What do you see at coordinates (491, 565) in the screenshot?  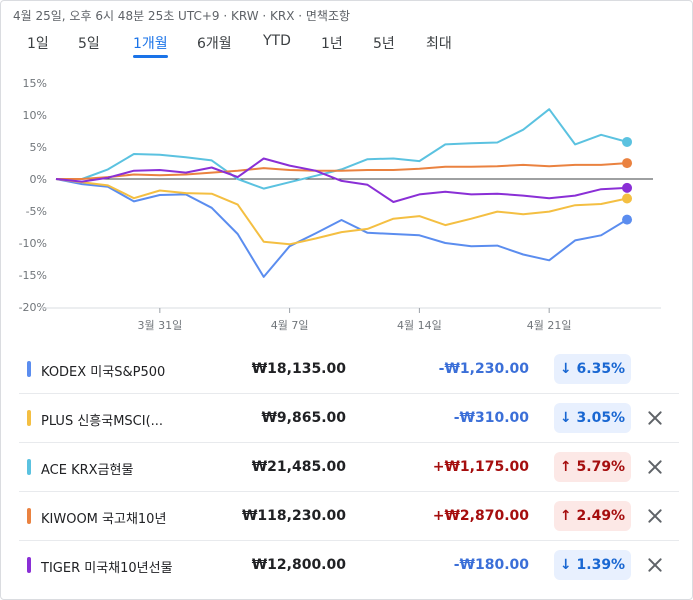 I see `price-change: -₩180.00` at bounding box center [491, 565].